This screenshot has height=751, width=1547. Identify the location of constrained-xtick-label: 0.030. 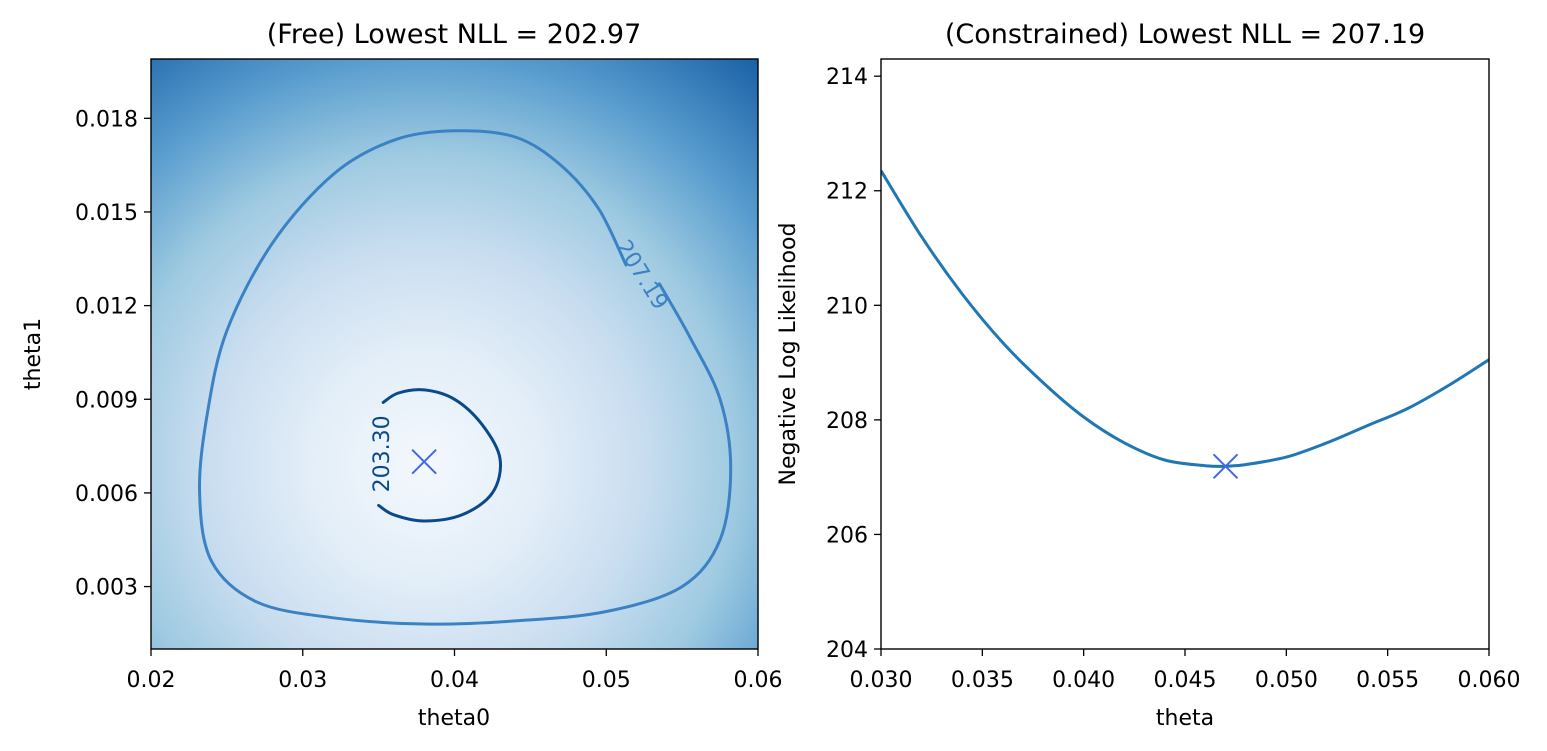
(881, 680).